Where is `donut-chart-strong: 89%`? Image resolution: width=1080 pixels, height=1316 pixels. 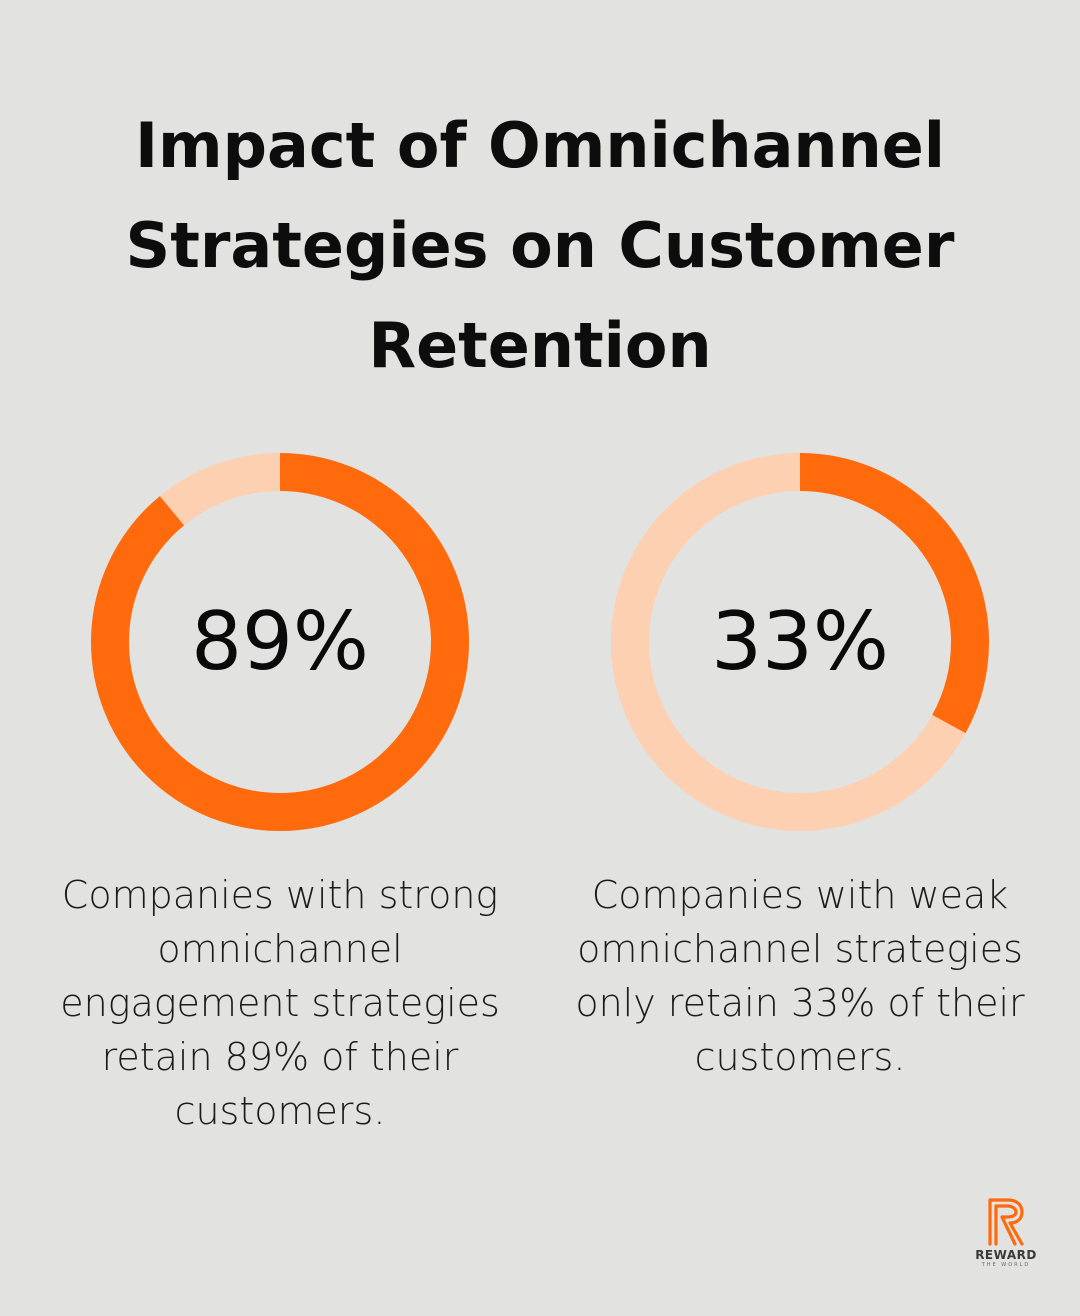 donut-chart-strong: 89% is located at coordinates (280, 642).